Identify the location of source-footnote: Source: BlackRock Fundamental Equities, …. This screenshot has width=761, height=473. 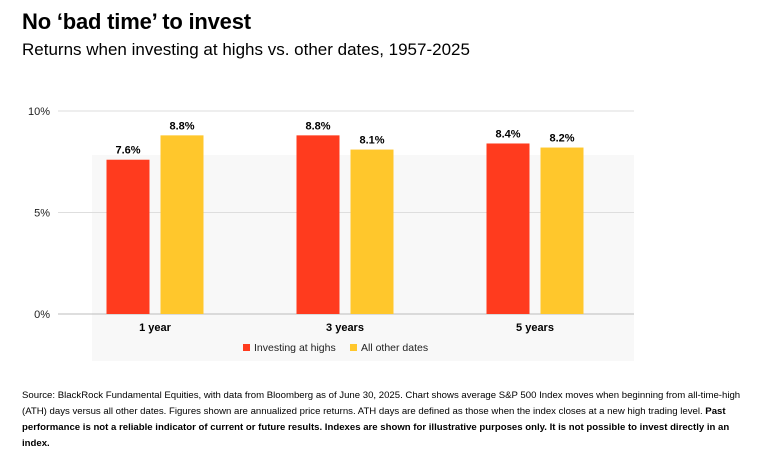
(384, 420).